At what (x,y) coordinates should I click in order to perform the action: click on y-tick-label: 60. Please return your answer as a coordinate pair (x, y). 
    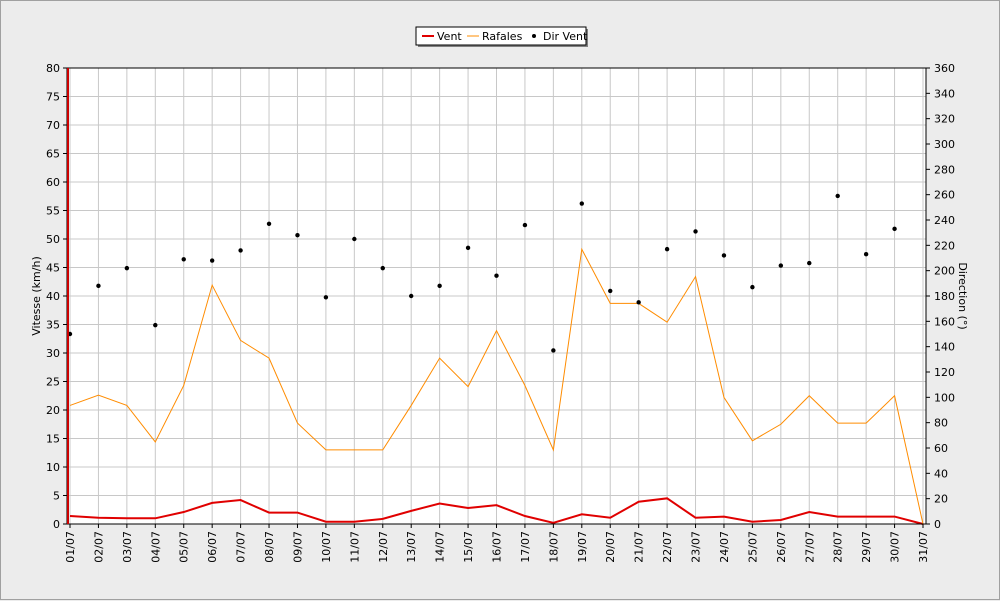
    Looking at the image, I should click on (53, 182).